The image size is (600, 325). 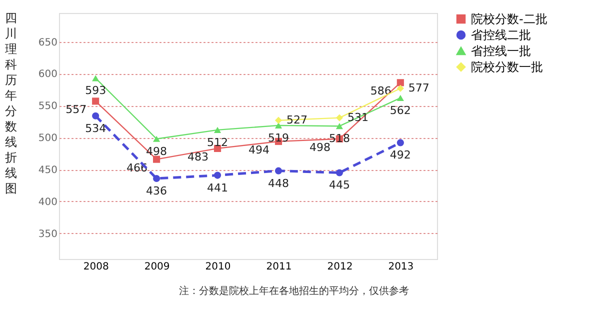 What do you see at coordinates (259, 149) in the screenshot?
I see `data-label: 494` at bounding box center [259, 149].